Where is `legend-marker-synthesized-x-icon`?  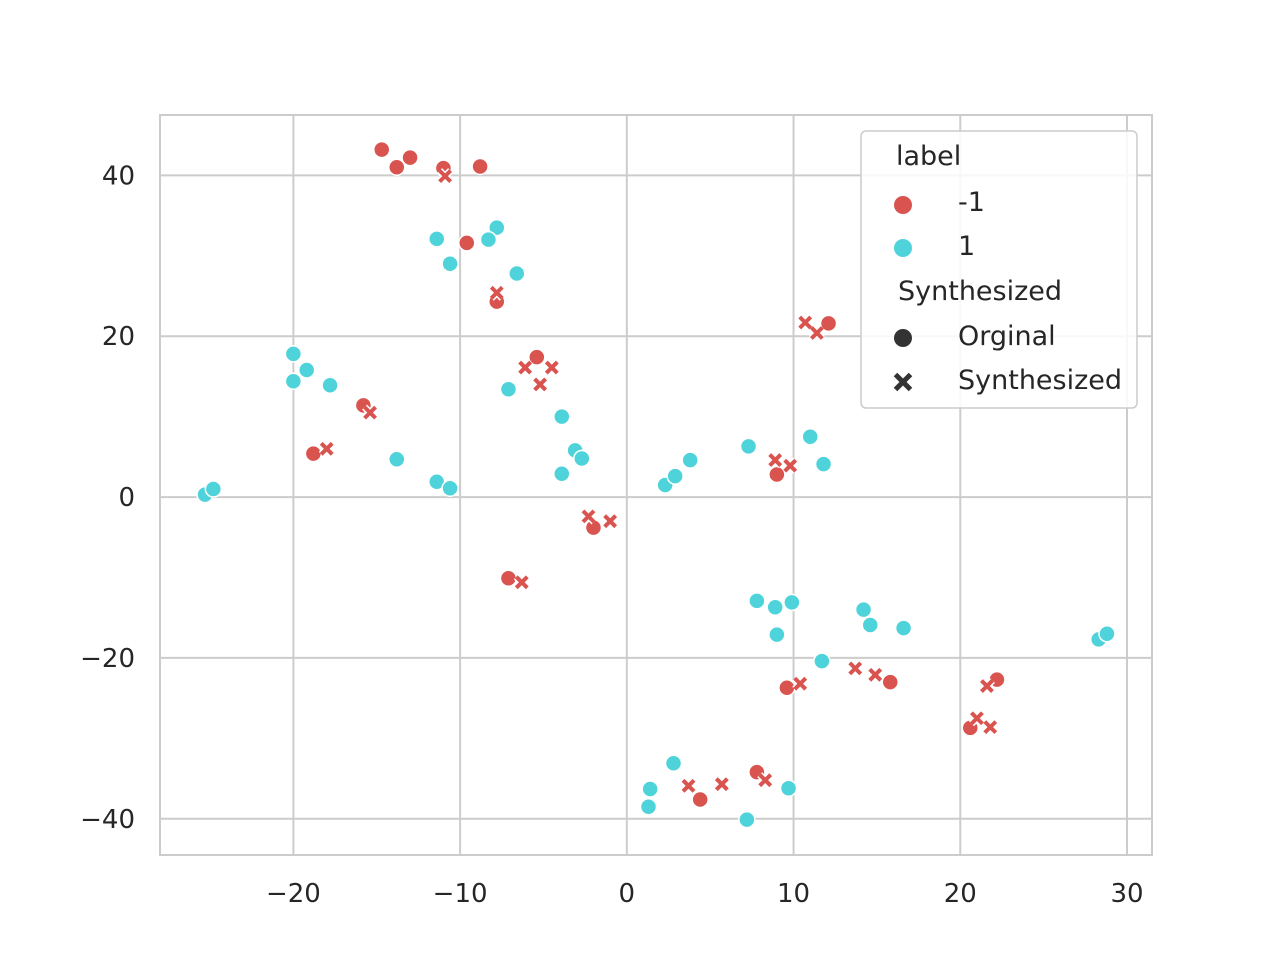
legend-marker-synthesized-x-icon is located at coordinates (903, 382).